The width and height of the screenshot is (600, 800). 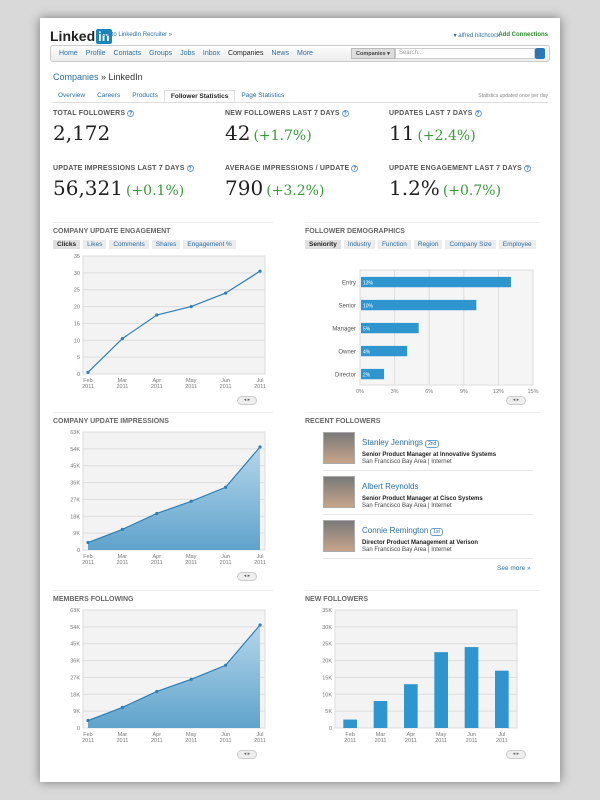 What do you see at coordinates (109, 95) in the screenshot?
I see `tab-careers: Careers` at bounding box center [109, 95].